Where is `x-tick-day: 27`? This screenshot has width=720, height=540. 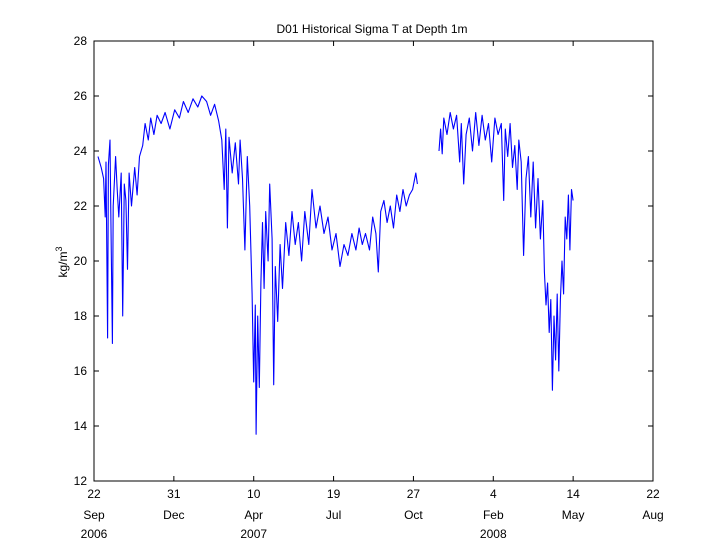 x-tick-day: 27 is located at coordinates (414, 494).